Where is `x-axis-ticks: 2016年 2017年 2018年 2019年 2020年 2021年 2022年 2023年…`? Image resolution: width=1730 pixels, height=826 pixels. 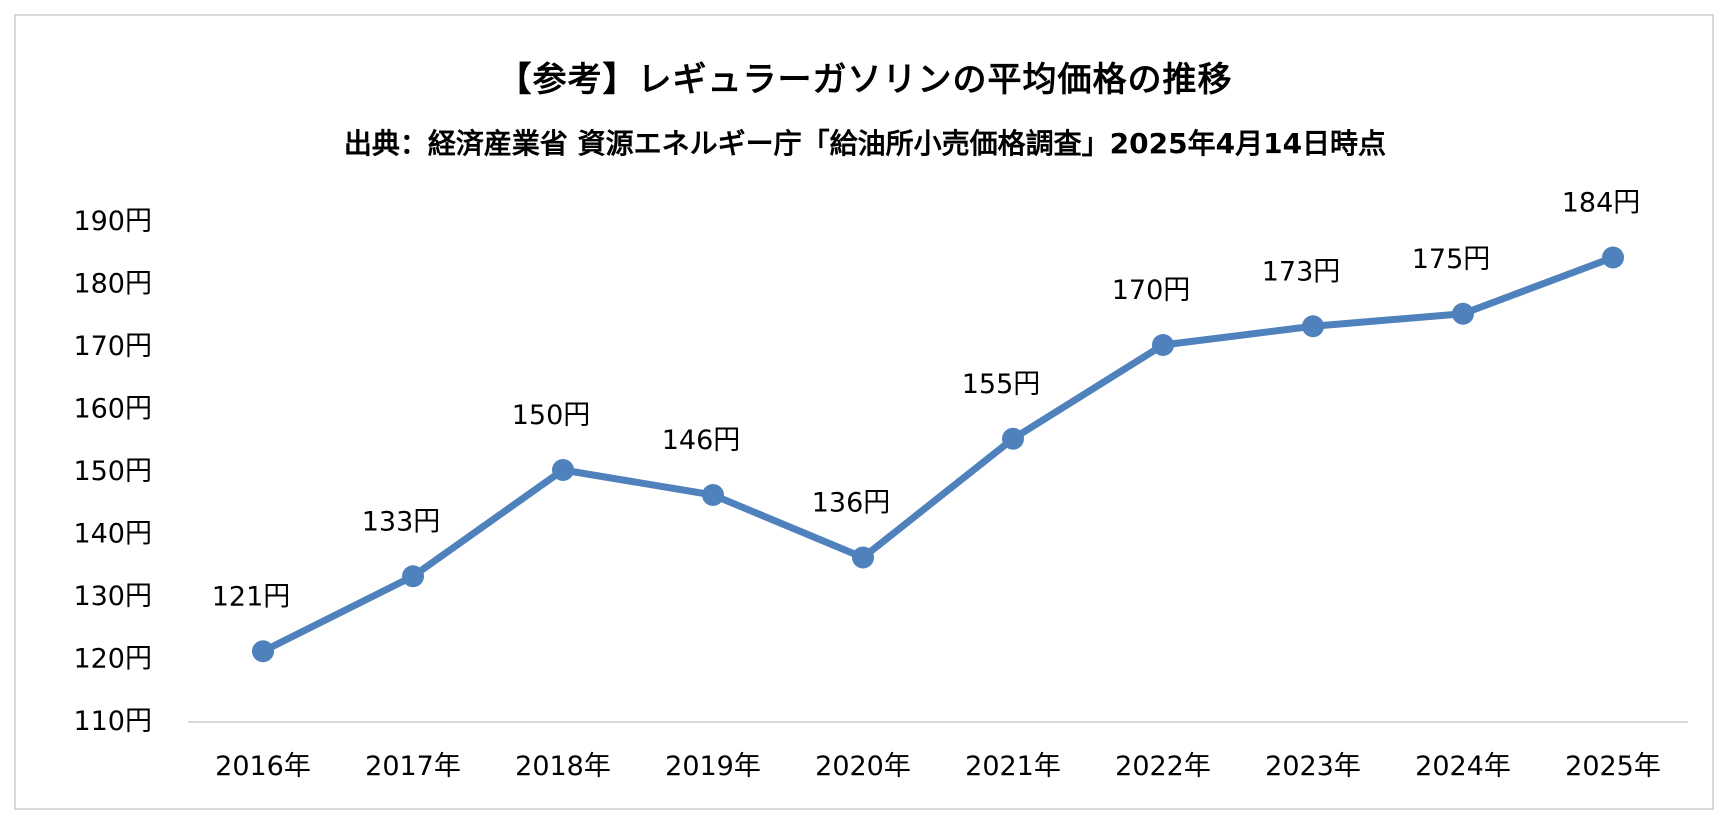 x-axis-ticks: 2016年 2017年 2018年 2019年 2020年 2021年 2022年 2023年… is located at coordinates (938, 766).